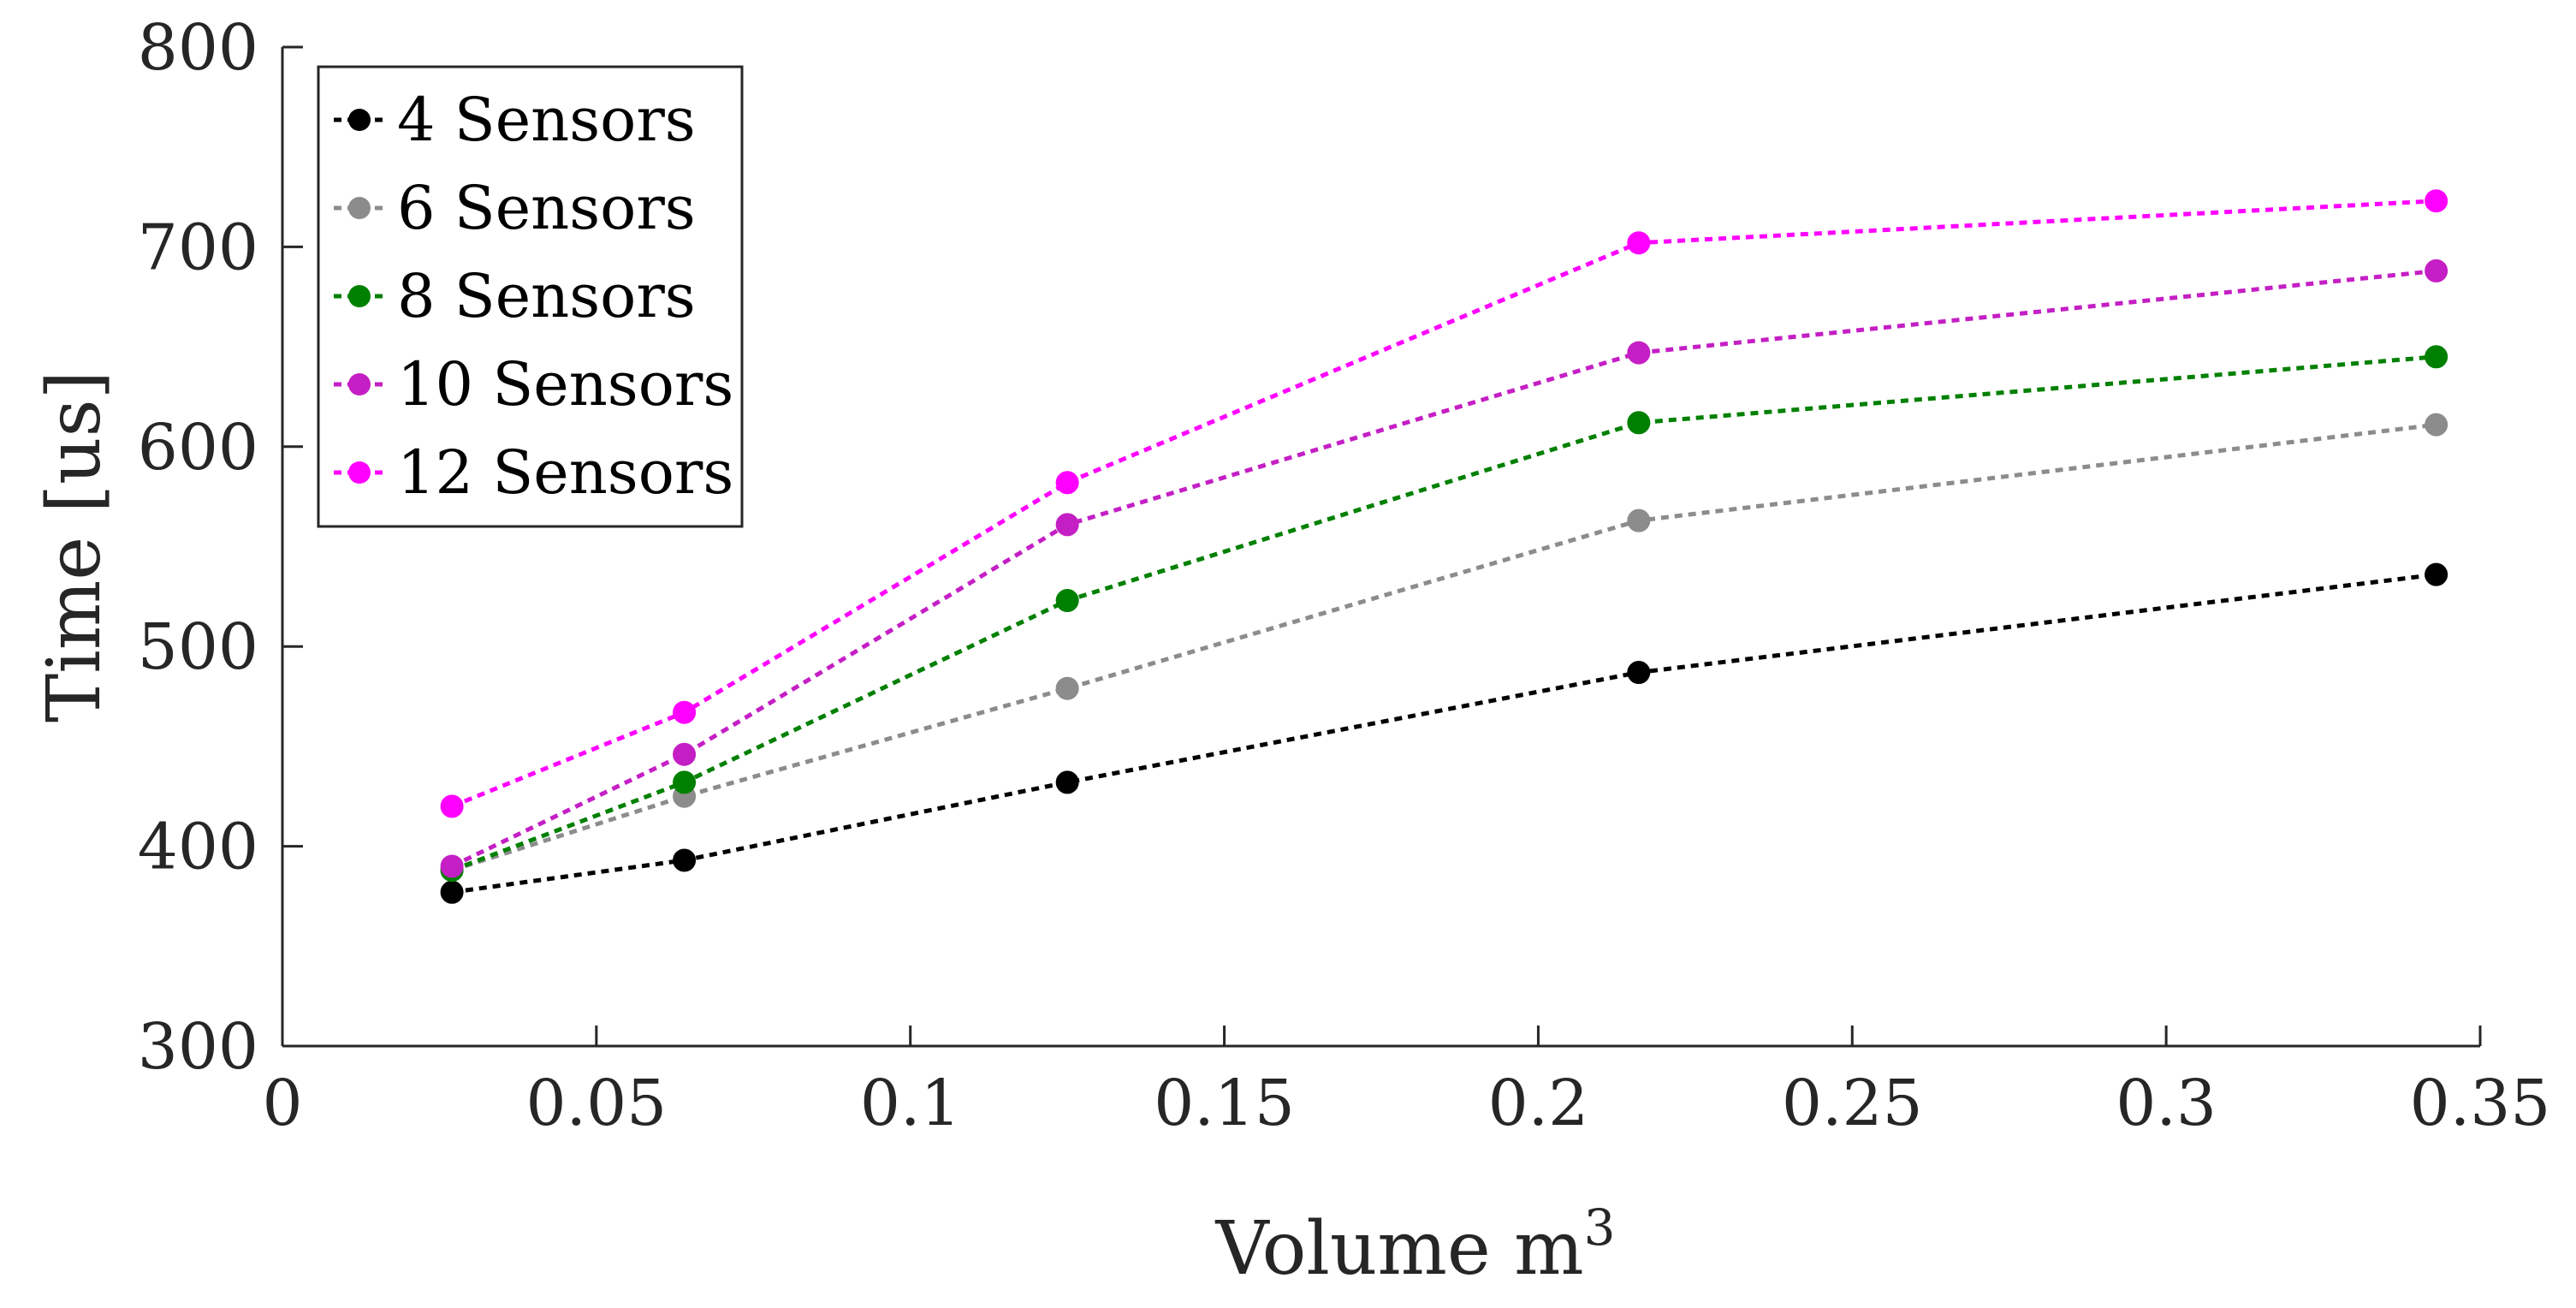 Image resolution: width=2576 pixels, height=1308 pixels. I want to click on x-tick-label: 0.15, so click(1224, 1104).